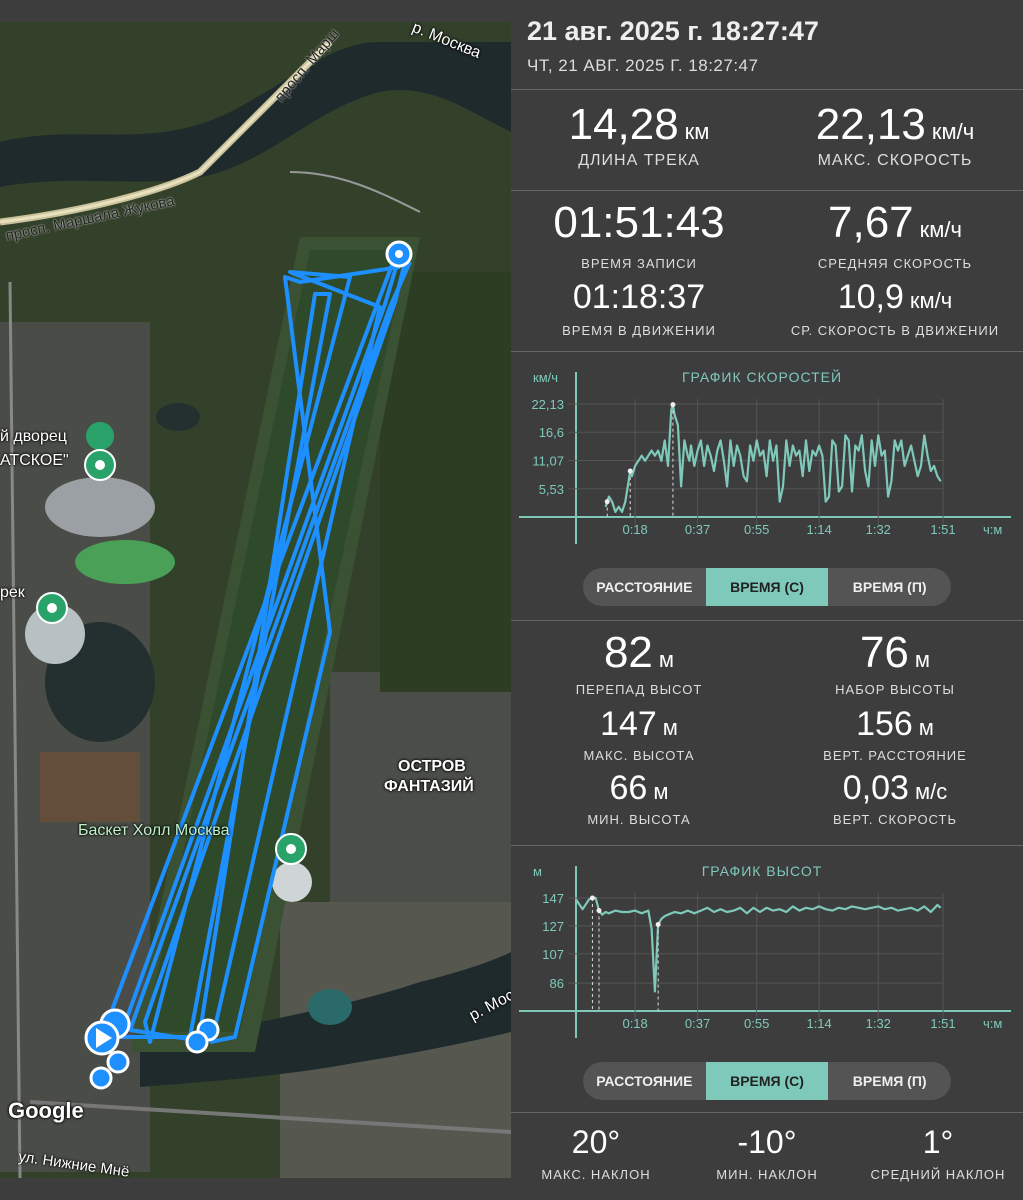 The image size is (1023, 1200). I want to click on track-datetime: 21 авг. 2025 г. 18:27:47, so click(673, 31).